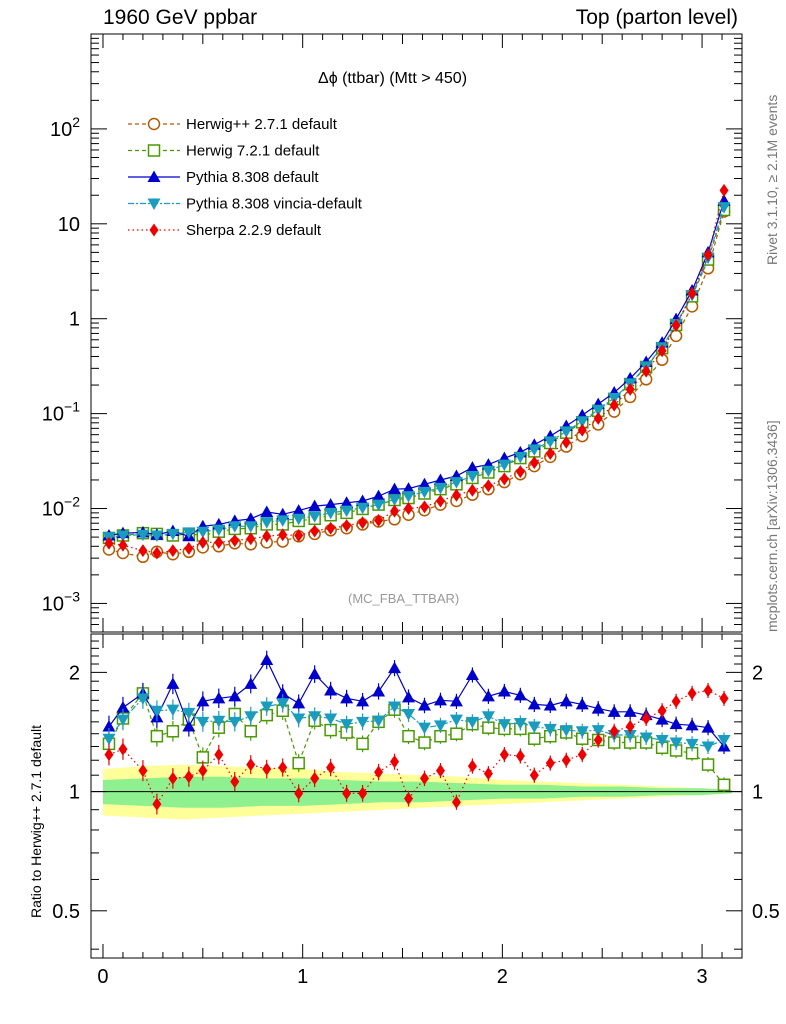 Image resolution: width=786 pixels, height=1024 pixels. Describe the element at coordinates (61, 412) in the screenshot. I see `y-tick-label: 10⁻¹` at that location.